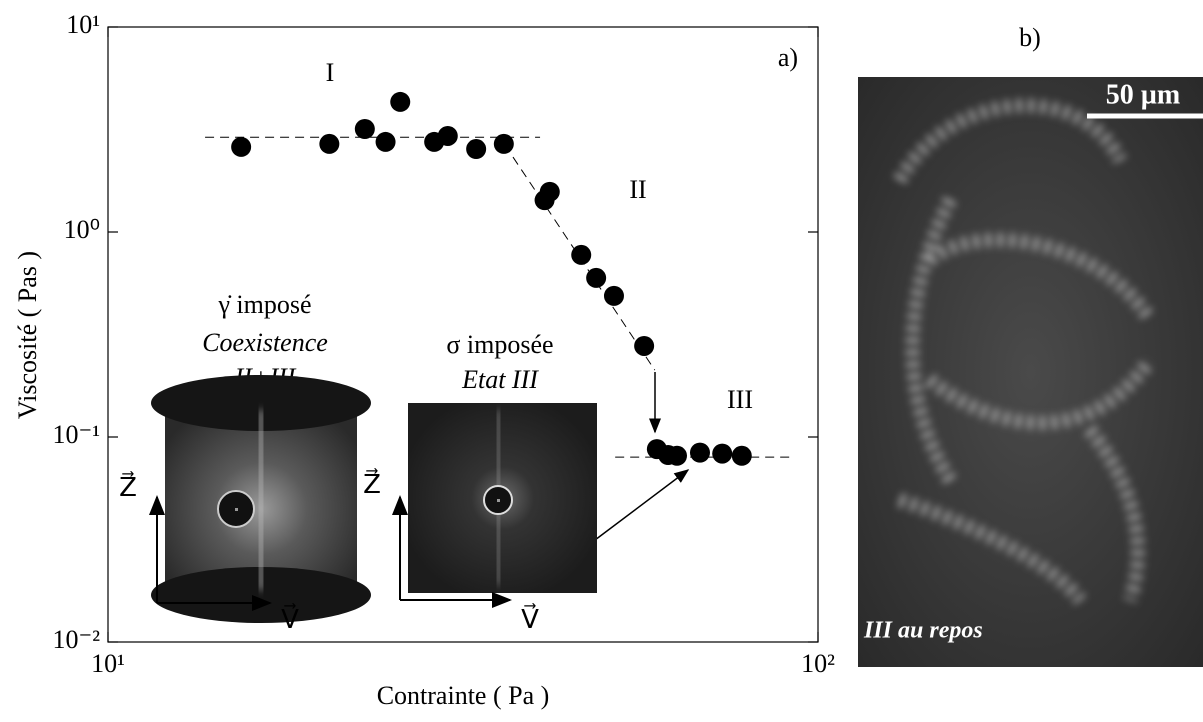 Image resolution: width=1203 pixels, height=722 pixels. What do you see at coordinates (264, 304) in the screenshot?
I see `inset-title: γ̇ imposé` at bounding box center [264, 304].